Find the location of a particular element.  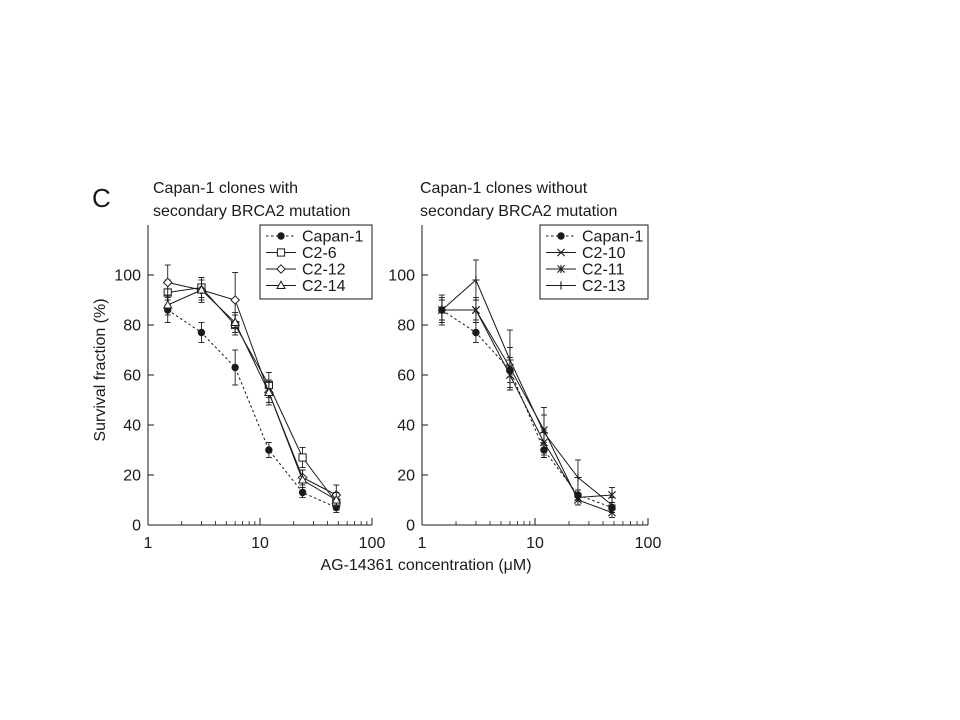

panel-1-x-tick-label-2: 100 is located at coordinates (648, 543).